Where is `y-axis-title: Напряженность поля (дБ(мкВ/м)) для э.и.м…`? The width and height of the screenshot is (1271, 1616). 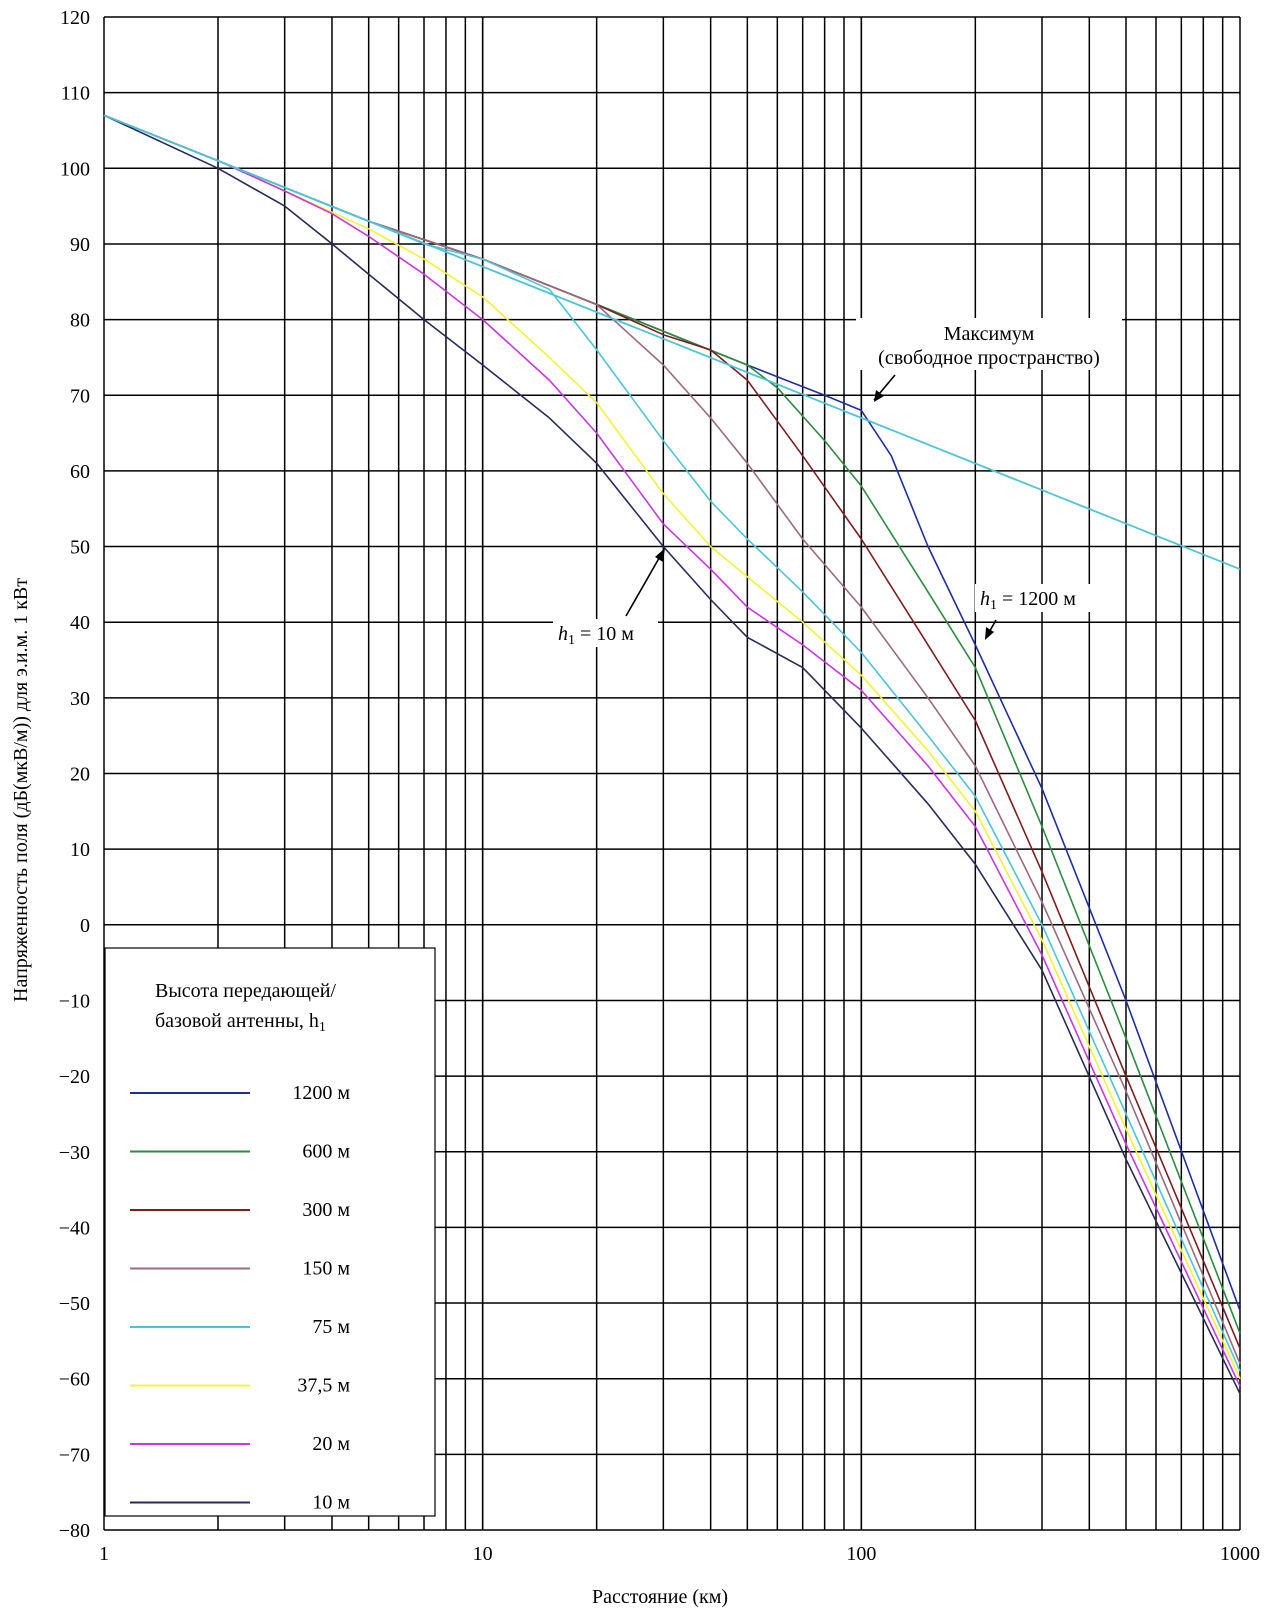
y-axis-title: Напряженность поля (дБ(мкВ/м)) для э.и.м… is located at coordinates (21, 790).